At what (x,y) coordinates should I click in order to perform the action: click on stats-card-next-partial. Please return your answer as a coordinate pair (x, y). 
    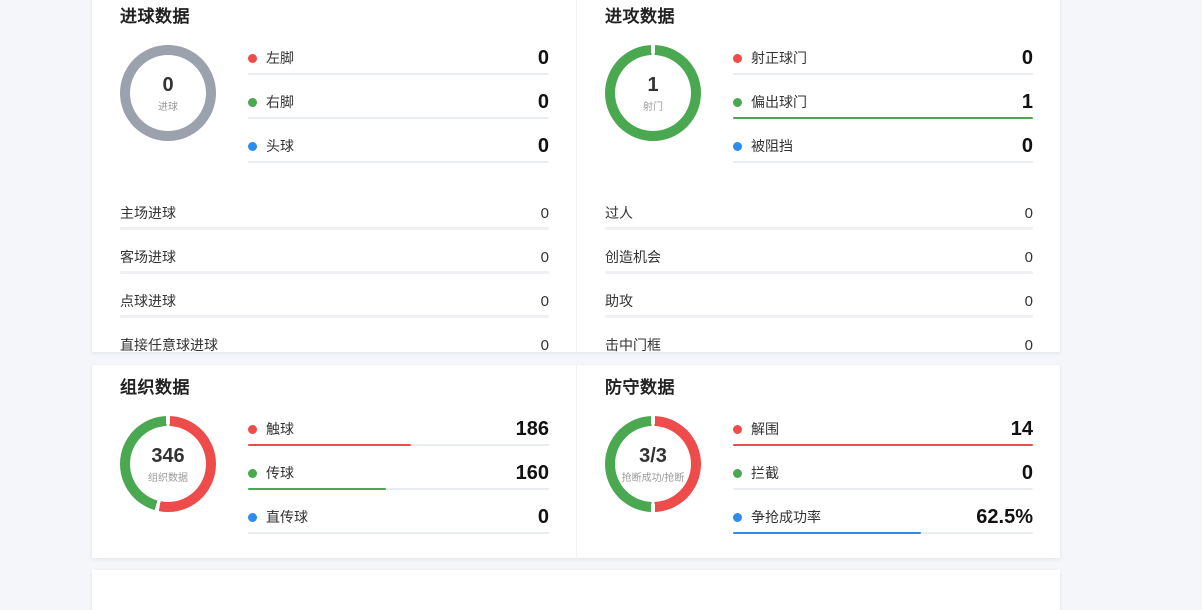
    Looking at the image, I should click on (576, 590).